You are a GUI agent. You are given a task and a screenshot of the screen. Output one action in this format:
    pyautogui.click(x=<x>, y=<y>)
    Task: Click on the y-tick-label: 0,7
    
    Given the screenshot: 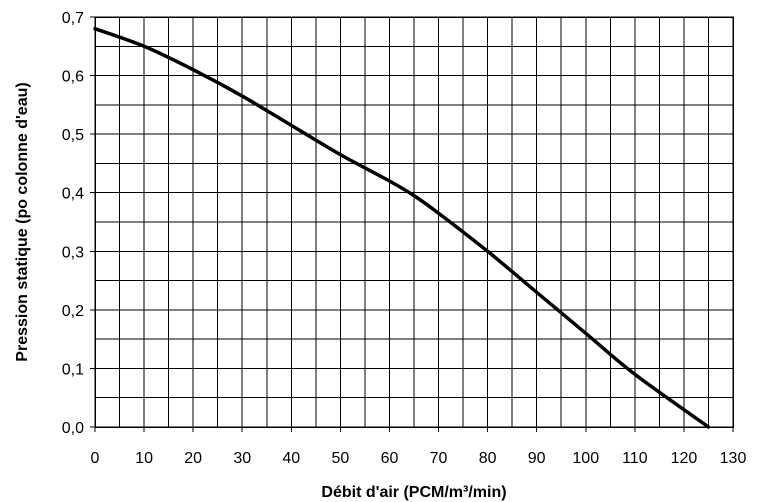 What is the action you would take?
    pyautogui.click(x=73, y=18)
    